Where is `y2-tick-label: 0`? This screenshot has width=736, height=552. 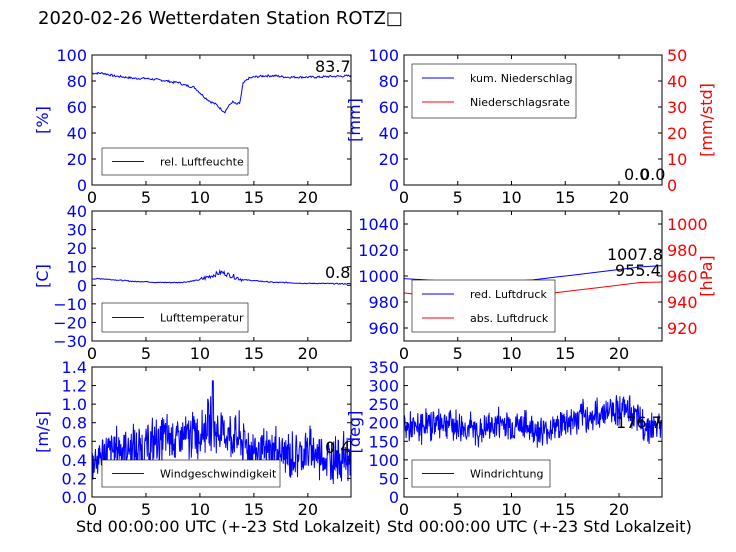 y2-tick-label: 0 is located at coordinates (672, 185).